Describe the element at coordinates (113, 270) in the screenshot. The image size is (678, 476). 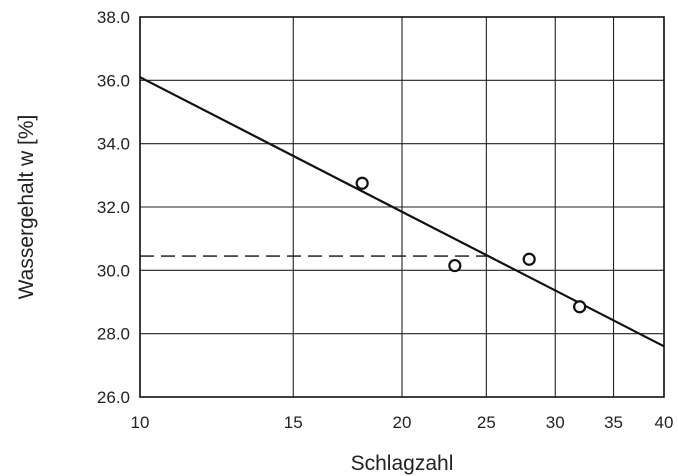
I see `y-tick-label: 30.0` at that location.